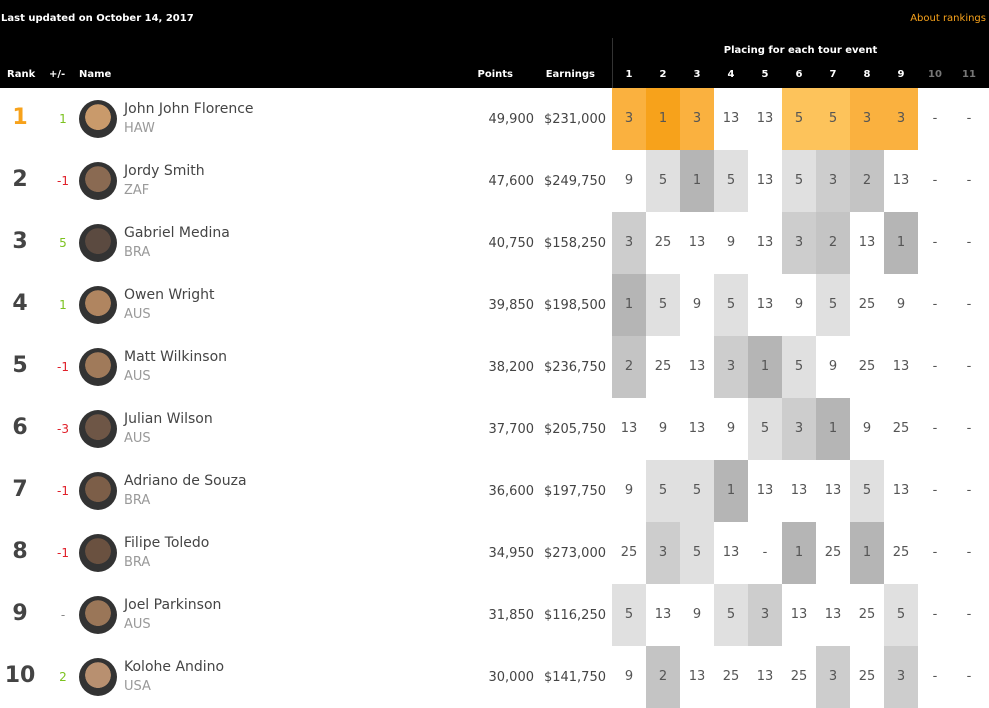 The image size is (989, 708). I want to click on points: 31,850, so click(511, 615).